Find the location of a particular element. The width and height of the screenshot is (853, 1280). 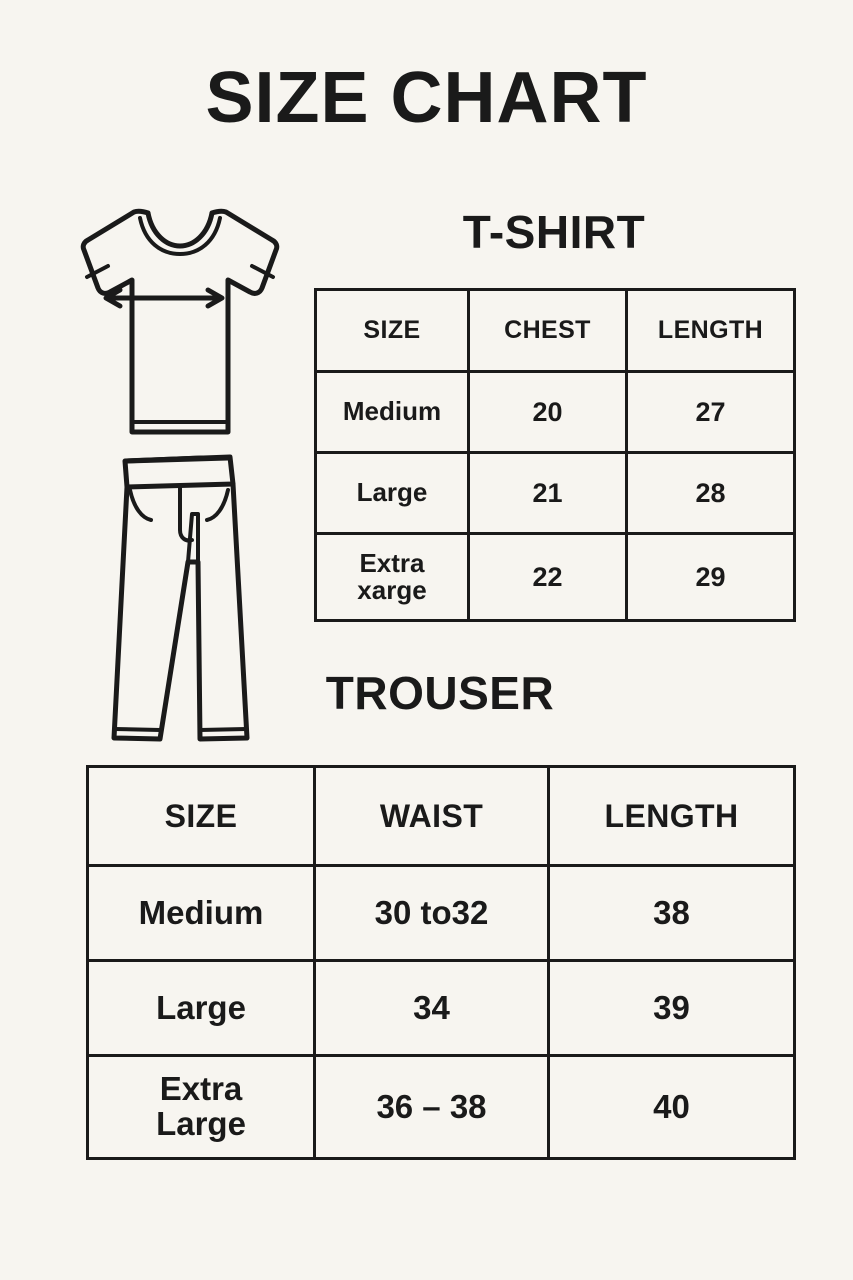

cell-chest: 22 is located at coordinates (547, 577).